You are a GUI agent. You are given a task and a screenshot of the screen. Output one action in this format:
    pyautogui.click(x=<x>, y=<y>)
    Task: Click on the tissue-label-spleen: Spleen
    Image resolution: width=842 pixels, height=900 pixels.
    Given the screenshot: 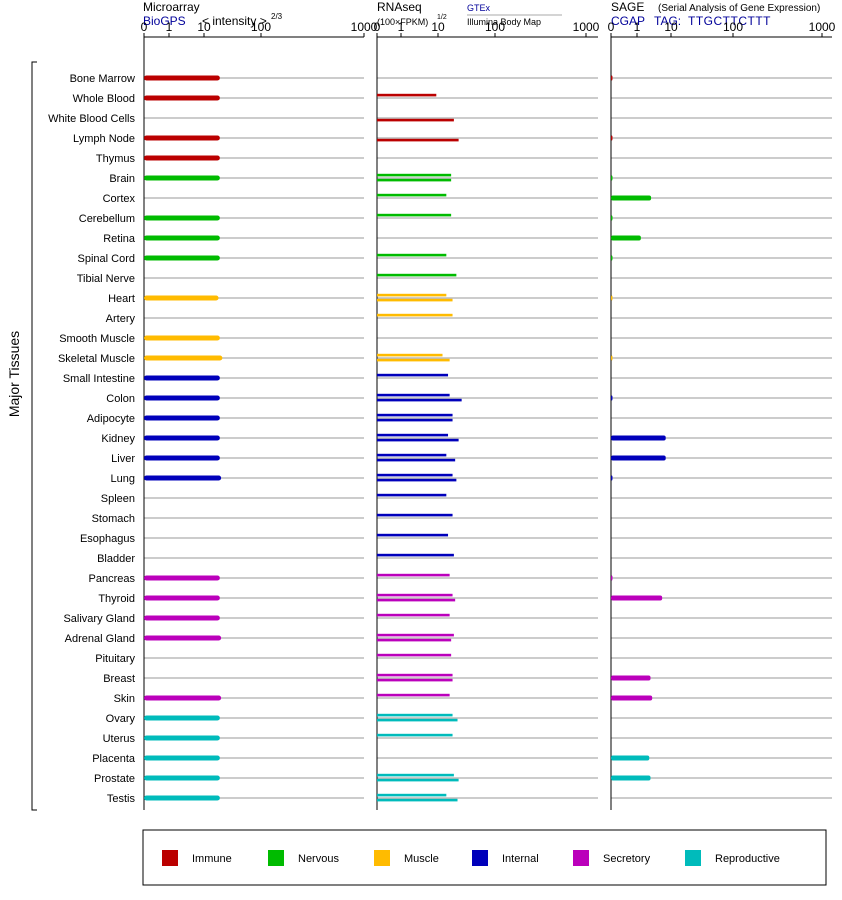 What is the action you would take?
    pyautogui.click(x=118, y=499)
    